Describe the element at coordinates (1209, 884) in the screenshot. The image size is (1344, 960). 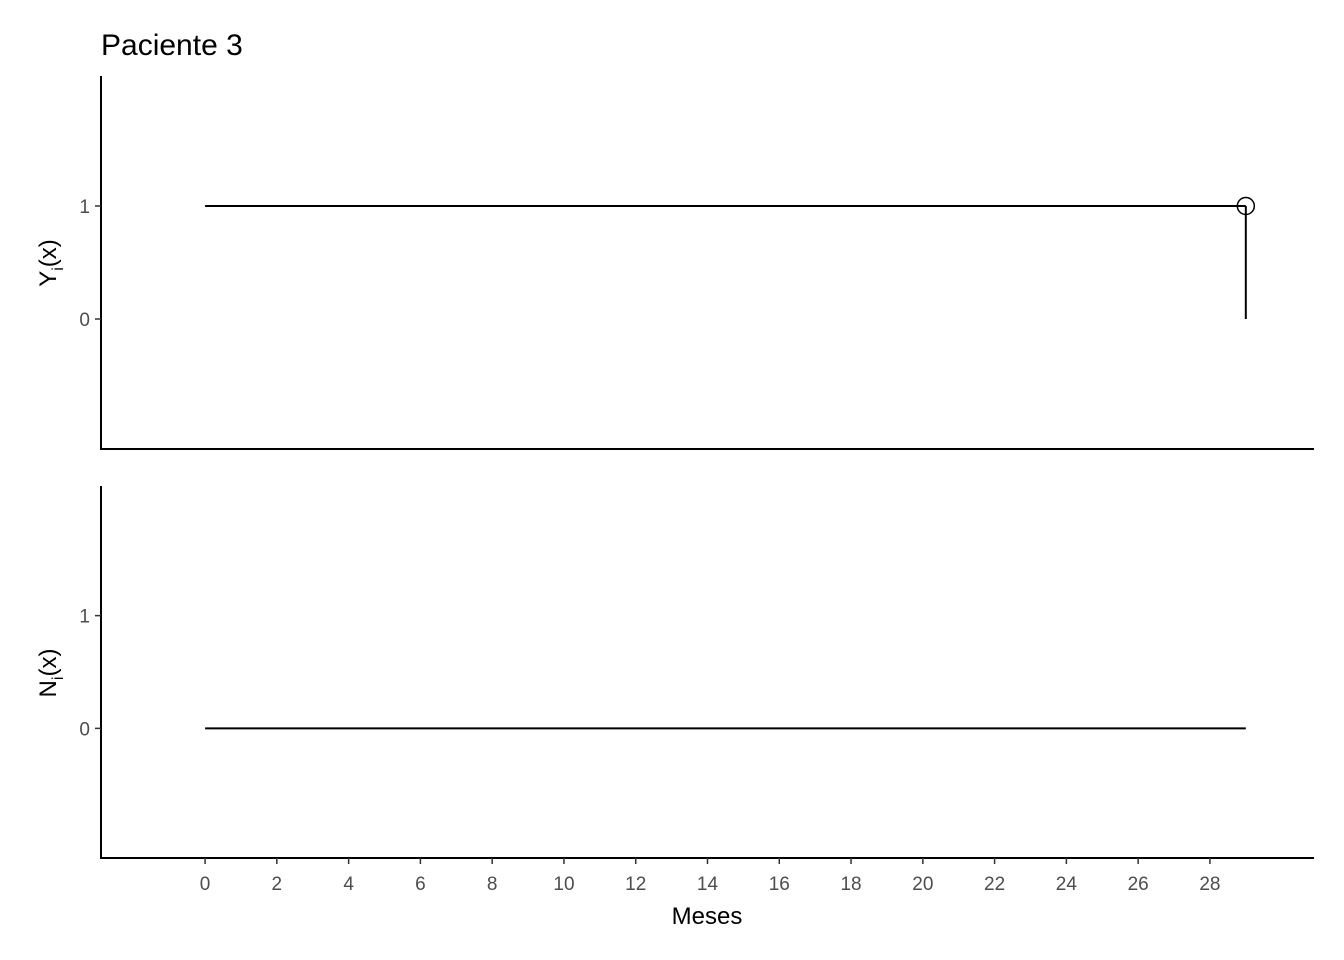
I see `x-tick-label: 28` at that location.